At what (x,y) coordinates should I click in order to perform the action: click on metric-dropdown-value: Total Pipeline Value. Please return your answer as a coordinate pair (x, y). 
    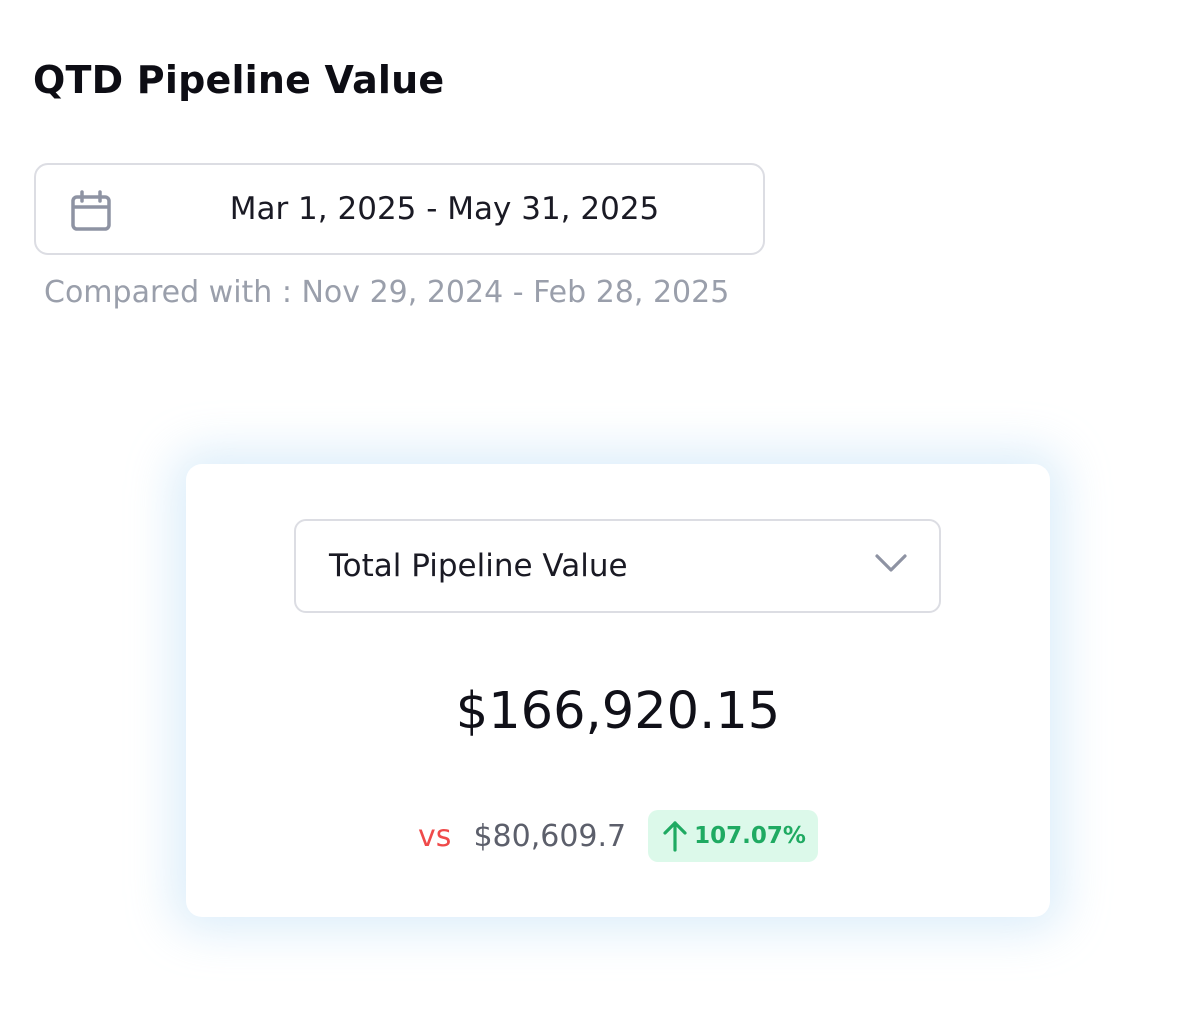
    Looking at the image, I should click on (478, 566).